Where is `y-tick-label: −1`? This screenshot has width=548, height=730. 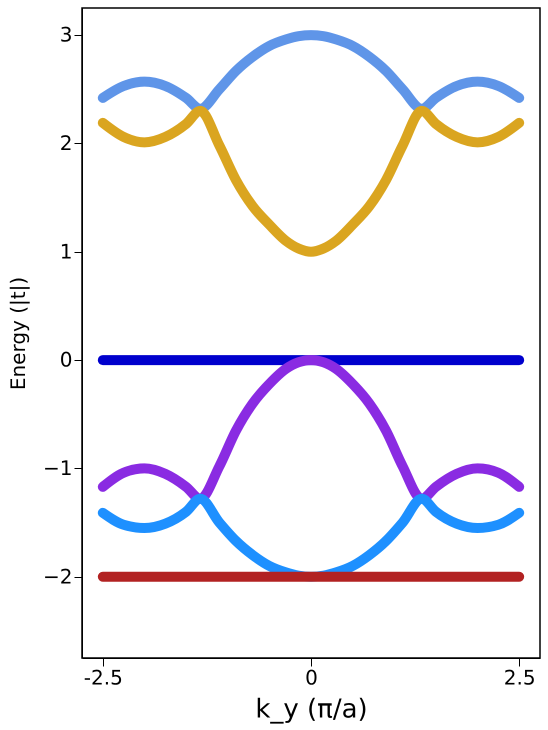
y-tick-label: −1 is located at coordinates (57, 468).